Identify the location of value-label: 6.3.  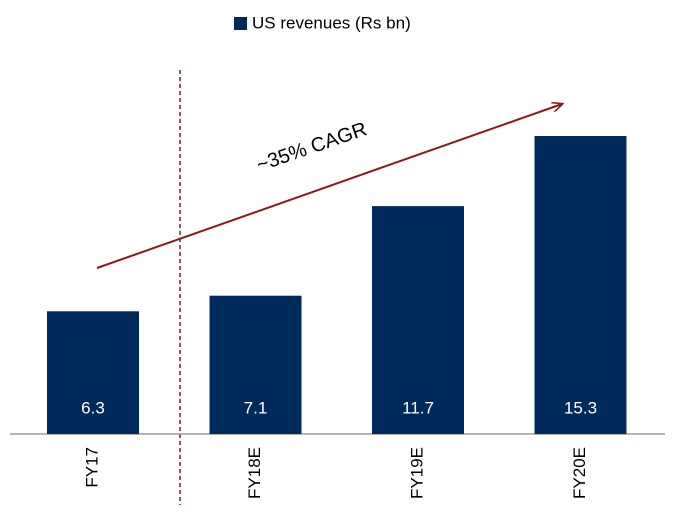
(93, 407).